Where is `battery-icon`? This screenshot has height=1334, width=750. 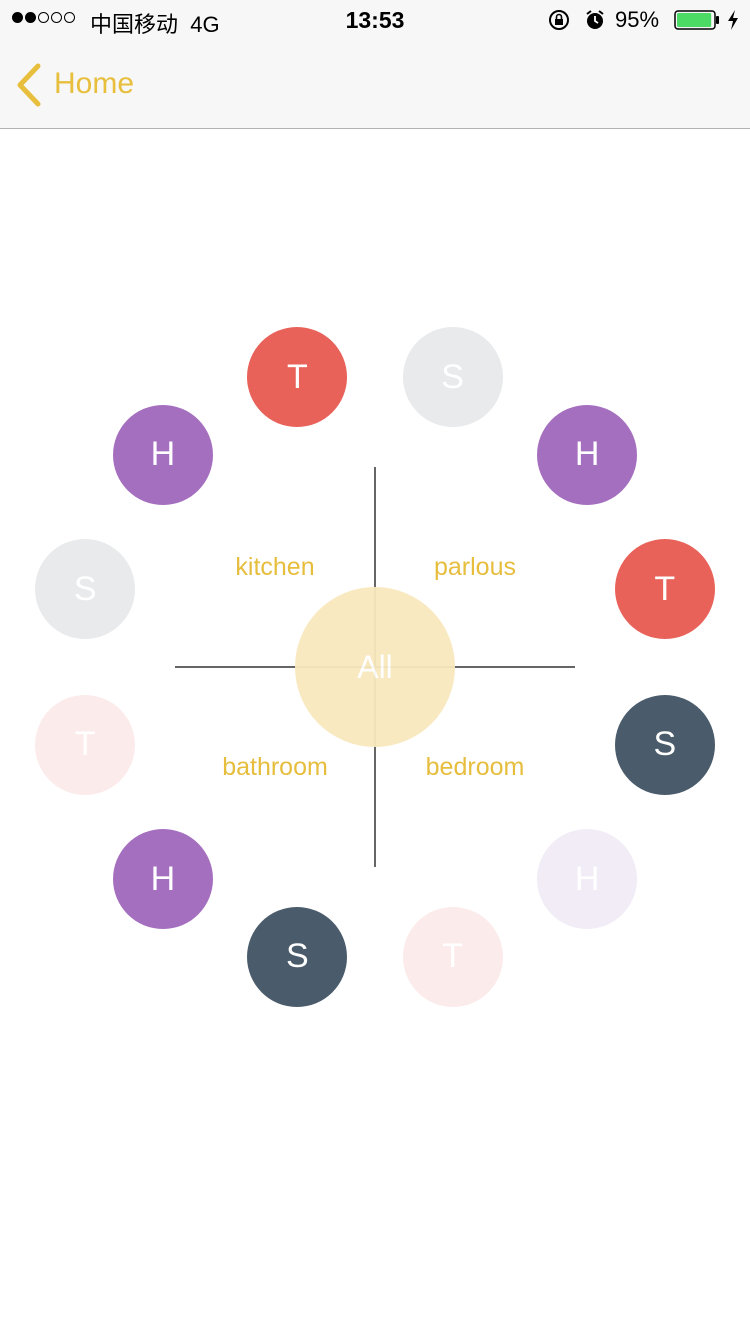
battery-icon is located at coordinates (696, 20).